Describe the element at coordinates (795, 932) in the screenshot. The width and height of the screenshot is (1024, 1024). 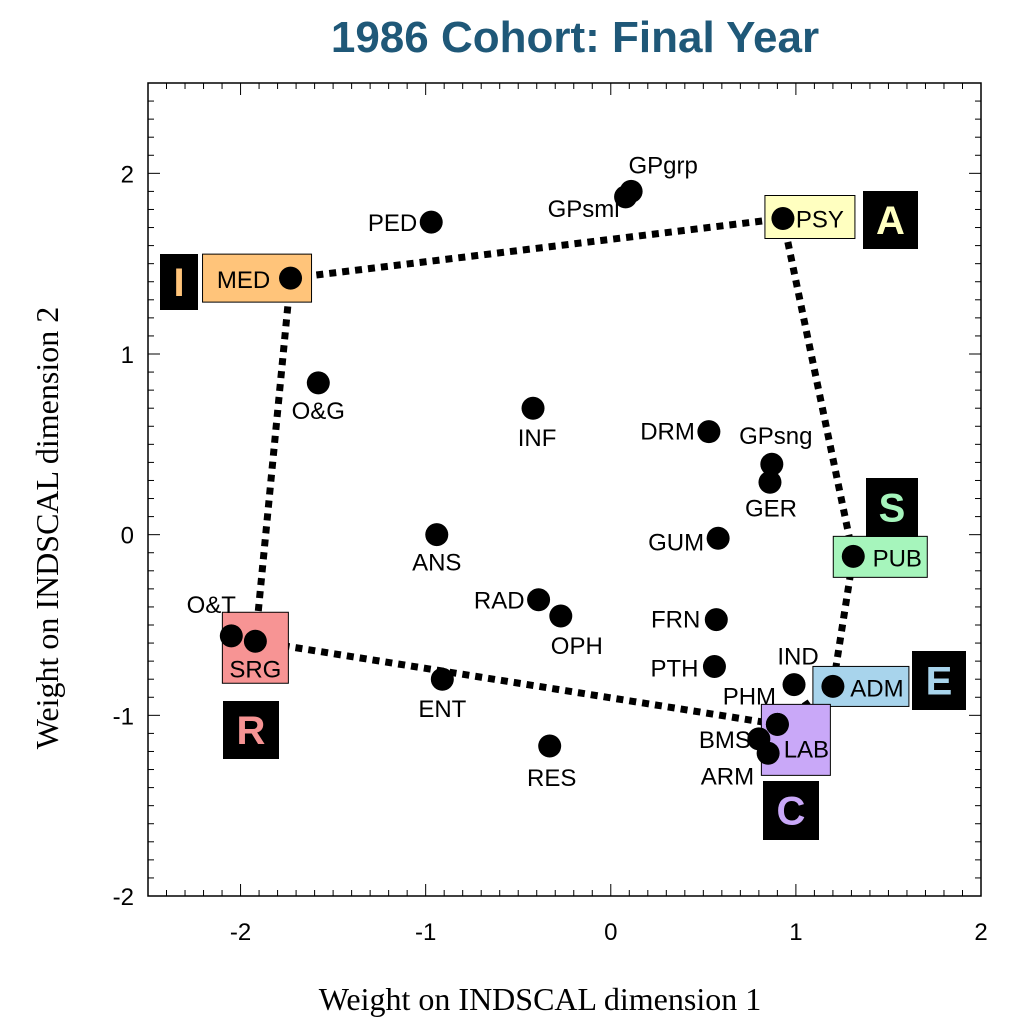
I see `x-tick-label: 1` at that location.